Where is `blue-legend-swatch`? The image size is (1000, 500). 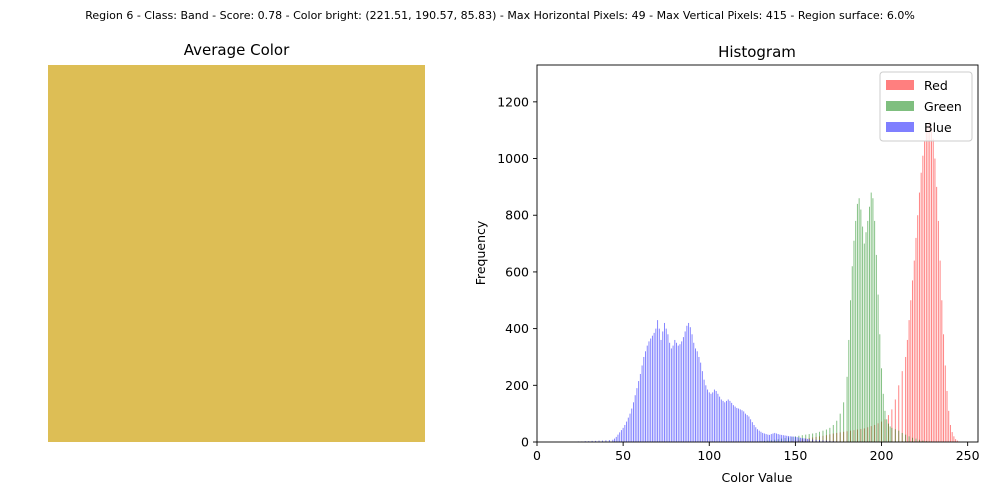 blue-legend-swatch is located at coordinates (900, 127).